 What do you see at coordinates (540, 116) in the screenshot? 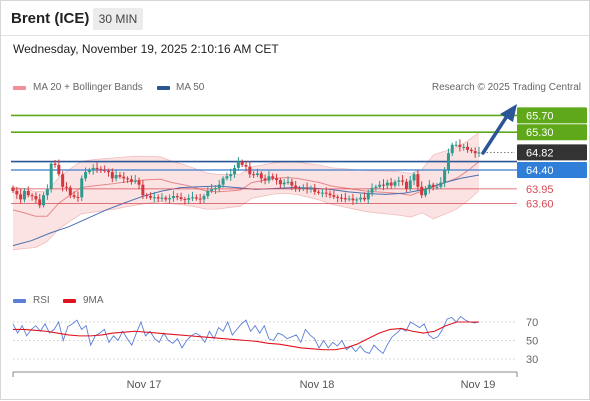
I see `level-tag-label: 65.70` at bounding box center [540, 116].